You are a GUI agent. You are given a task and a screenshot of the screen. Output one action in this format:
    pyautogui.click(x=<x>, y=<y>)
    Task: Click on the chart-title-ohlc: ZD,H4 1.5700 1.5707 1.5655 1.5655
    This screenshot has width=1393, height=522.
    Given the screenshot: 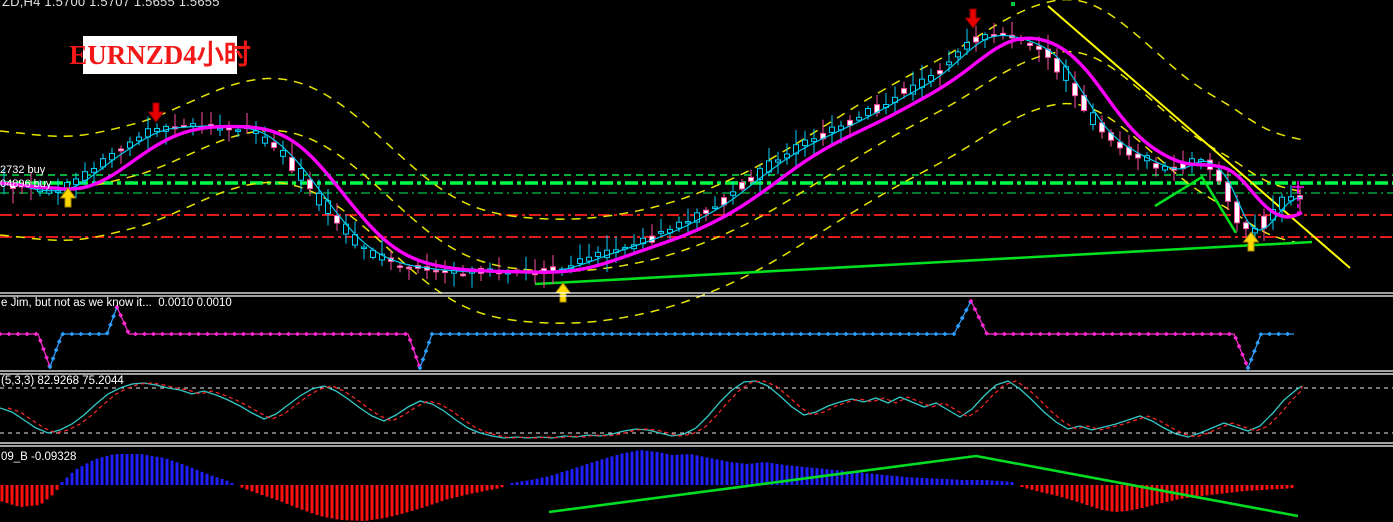 What is the action you would take?
    pyautogui.click(x=111, y=4)
    